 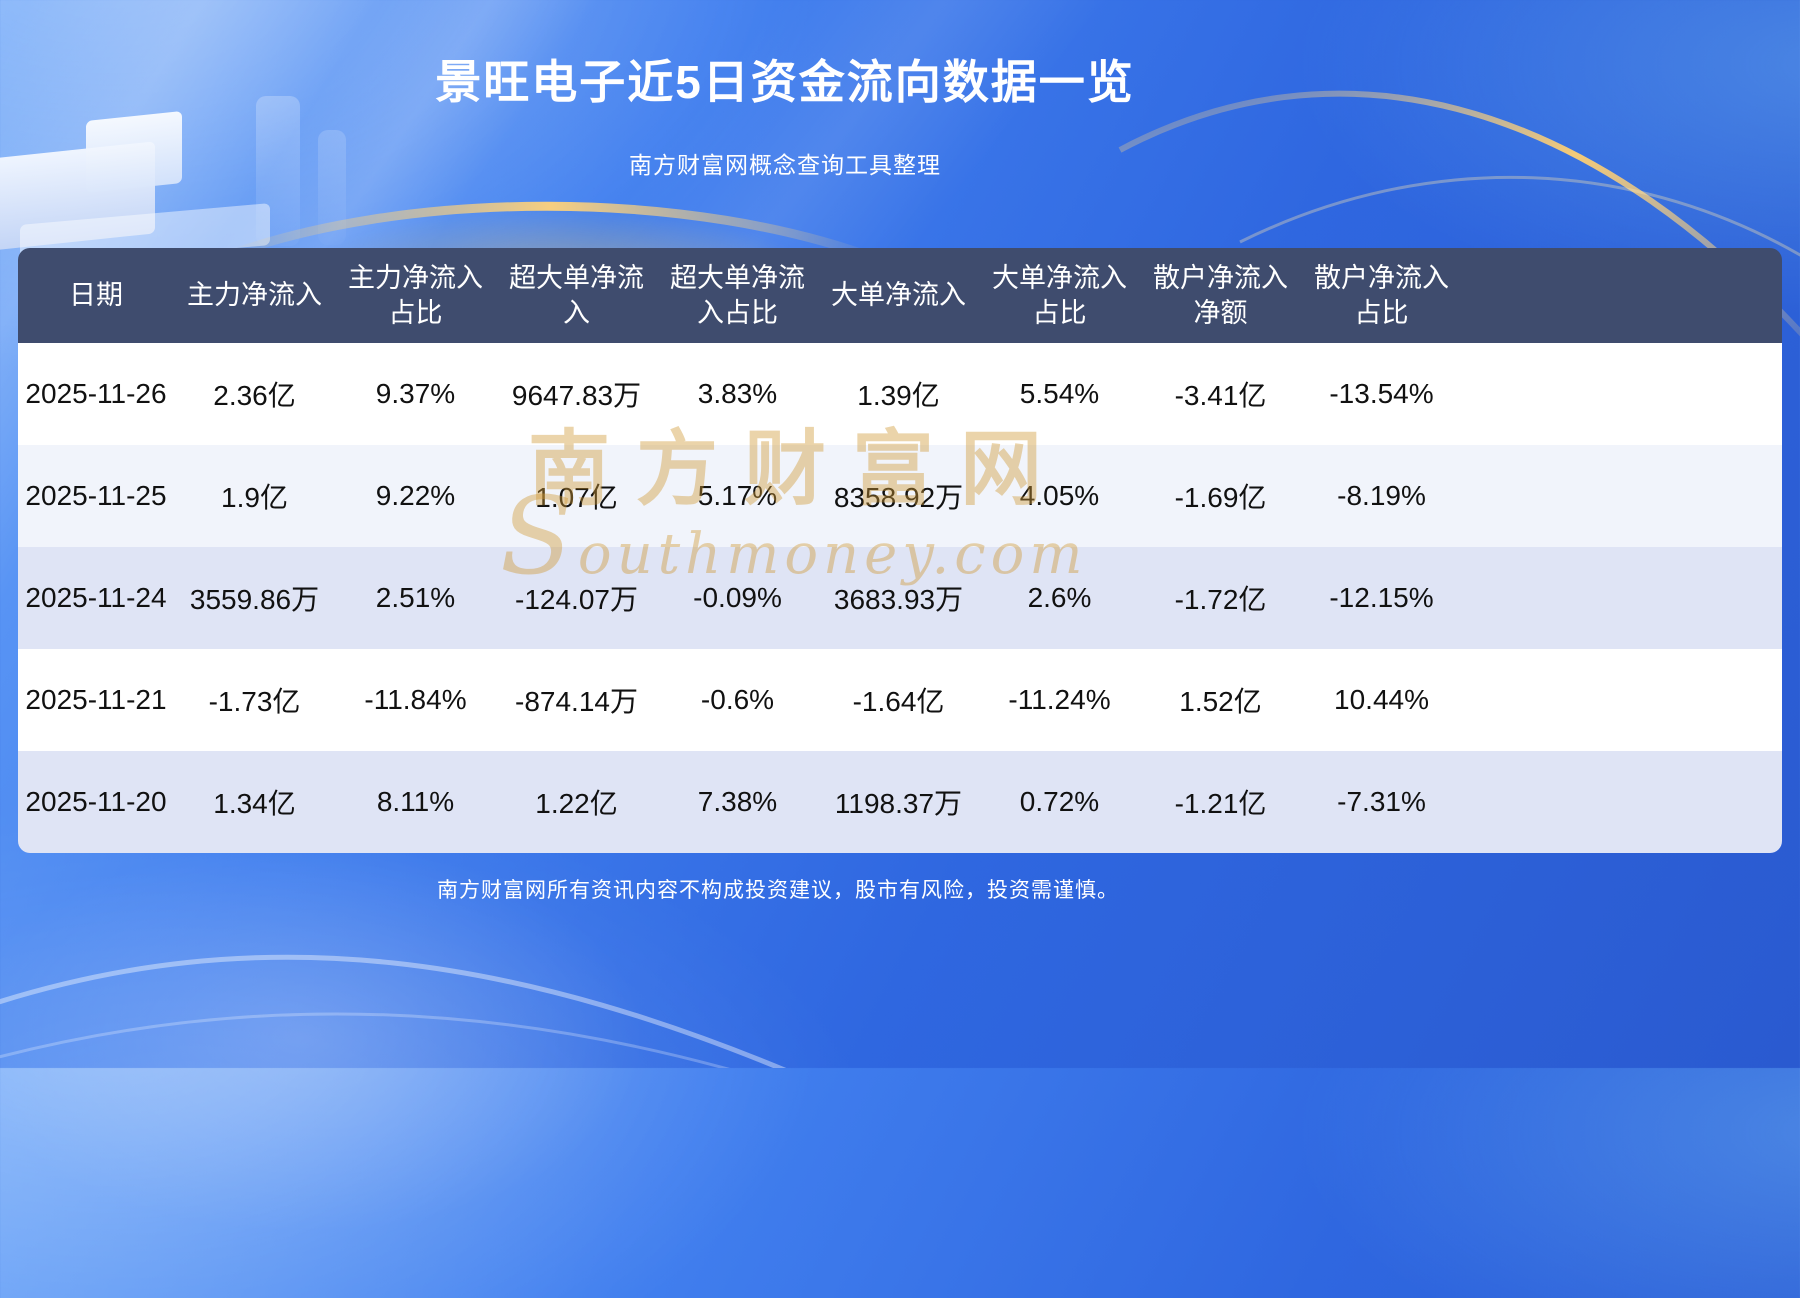 What do you see at coordinates (1220, 395) in the screenshot?
I see `cell-retail-net-inflow: -3.41亿` at bounding box center [1220, 395].